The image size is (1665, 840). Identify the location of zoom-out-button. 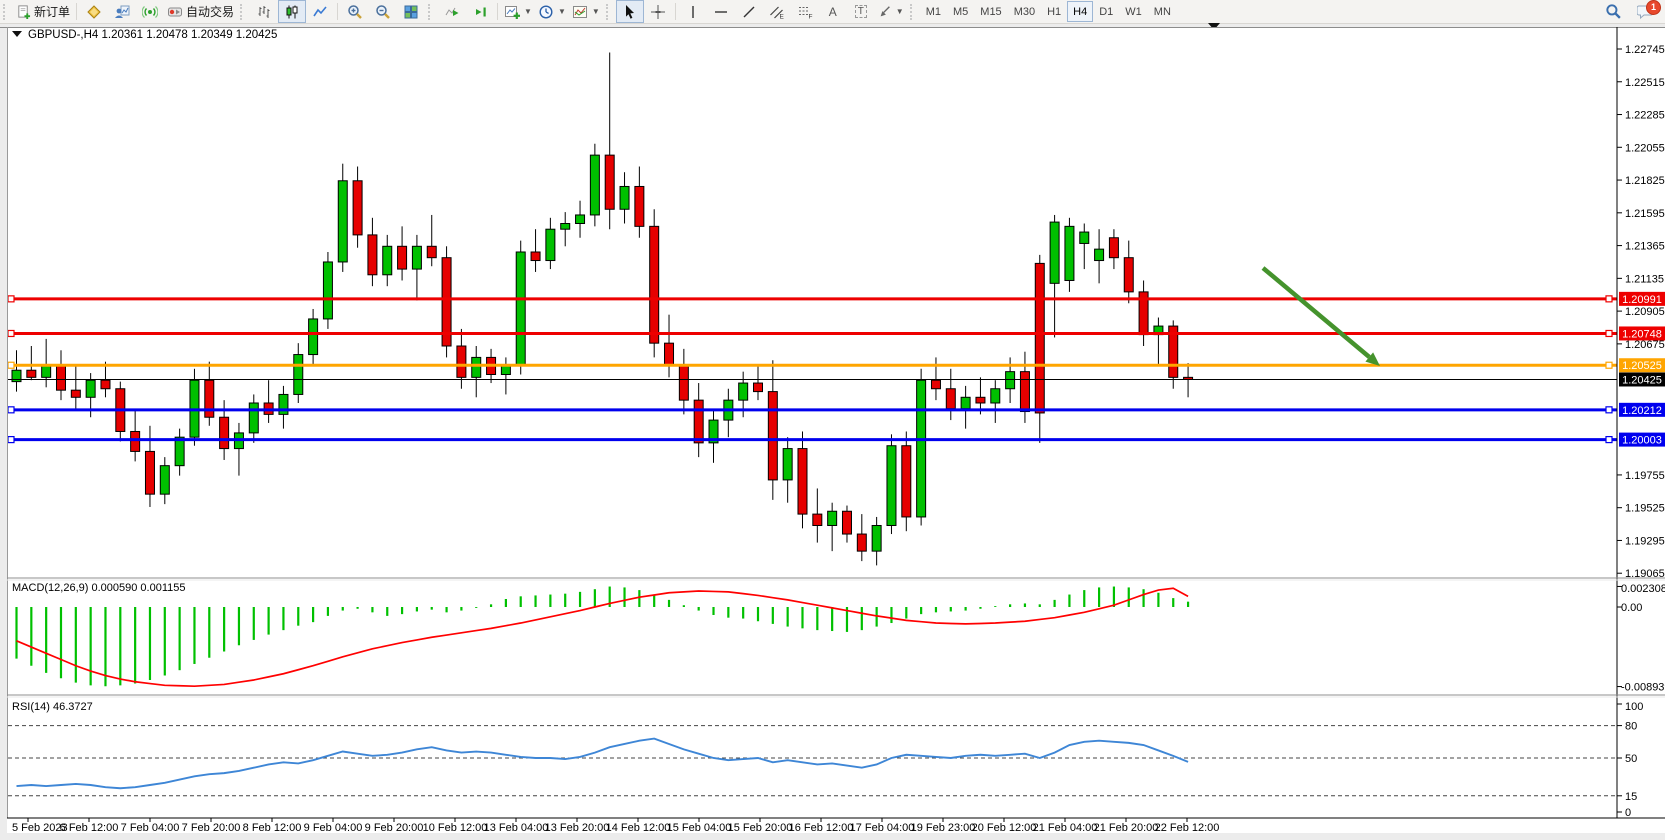
(383, 11).